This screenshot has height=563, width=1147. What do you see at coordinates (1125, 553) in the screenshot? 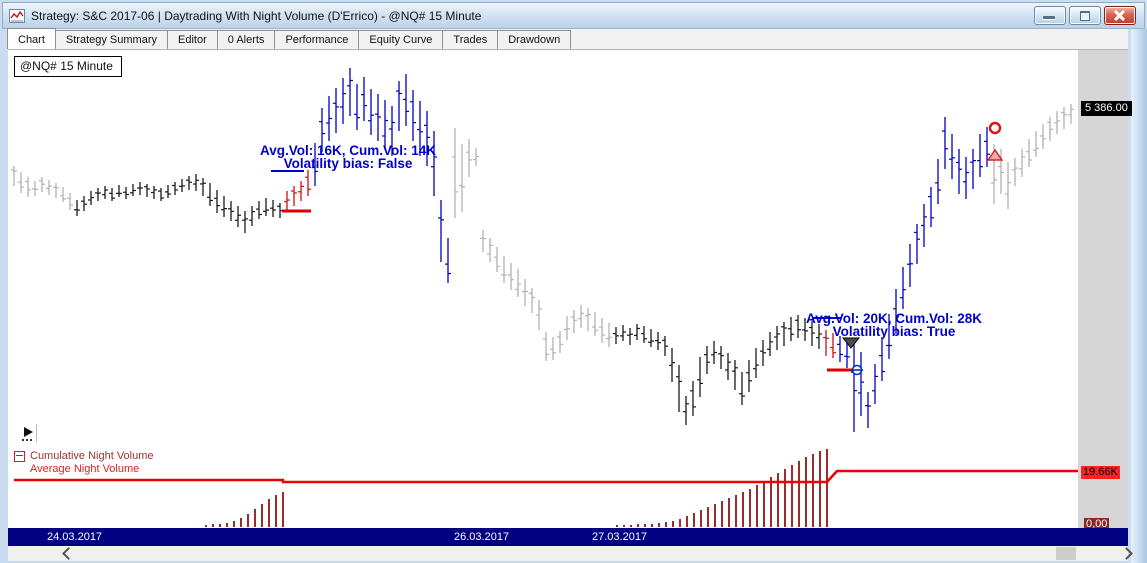
I see `scroll-right-icon` at bounding box center [1125, 553].